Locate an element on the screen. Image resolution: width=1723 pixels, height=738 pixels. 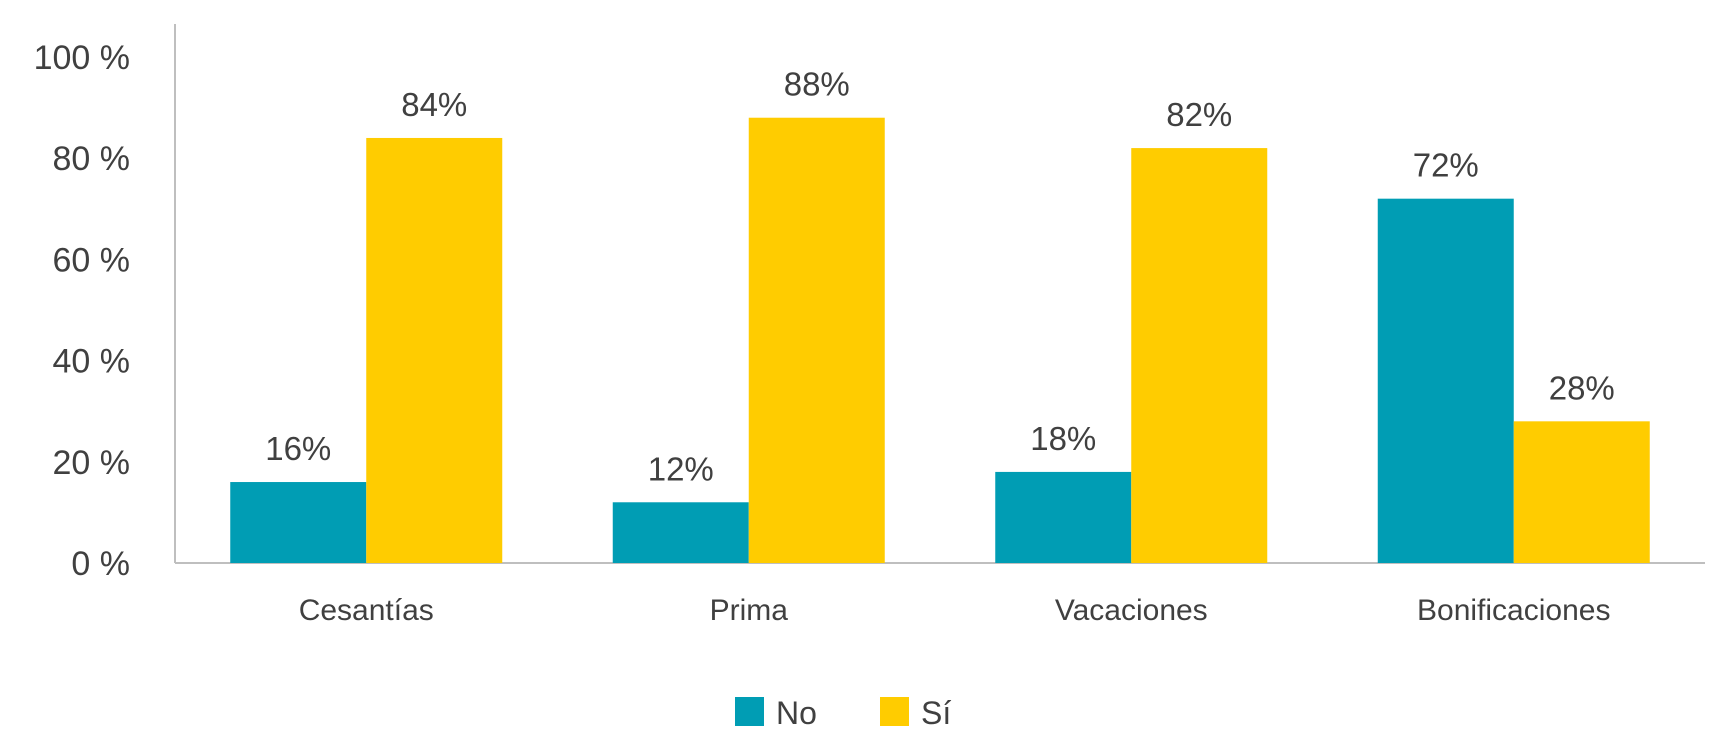
data-label: 82% is located at coordinates (1199, 114).